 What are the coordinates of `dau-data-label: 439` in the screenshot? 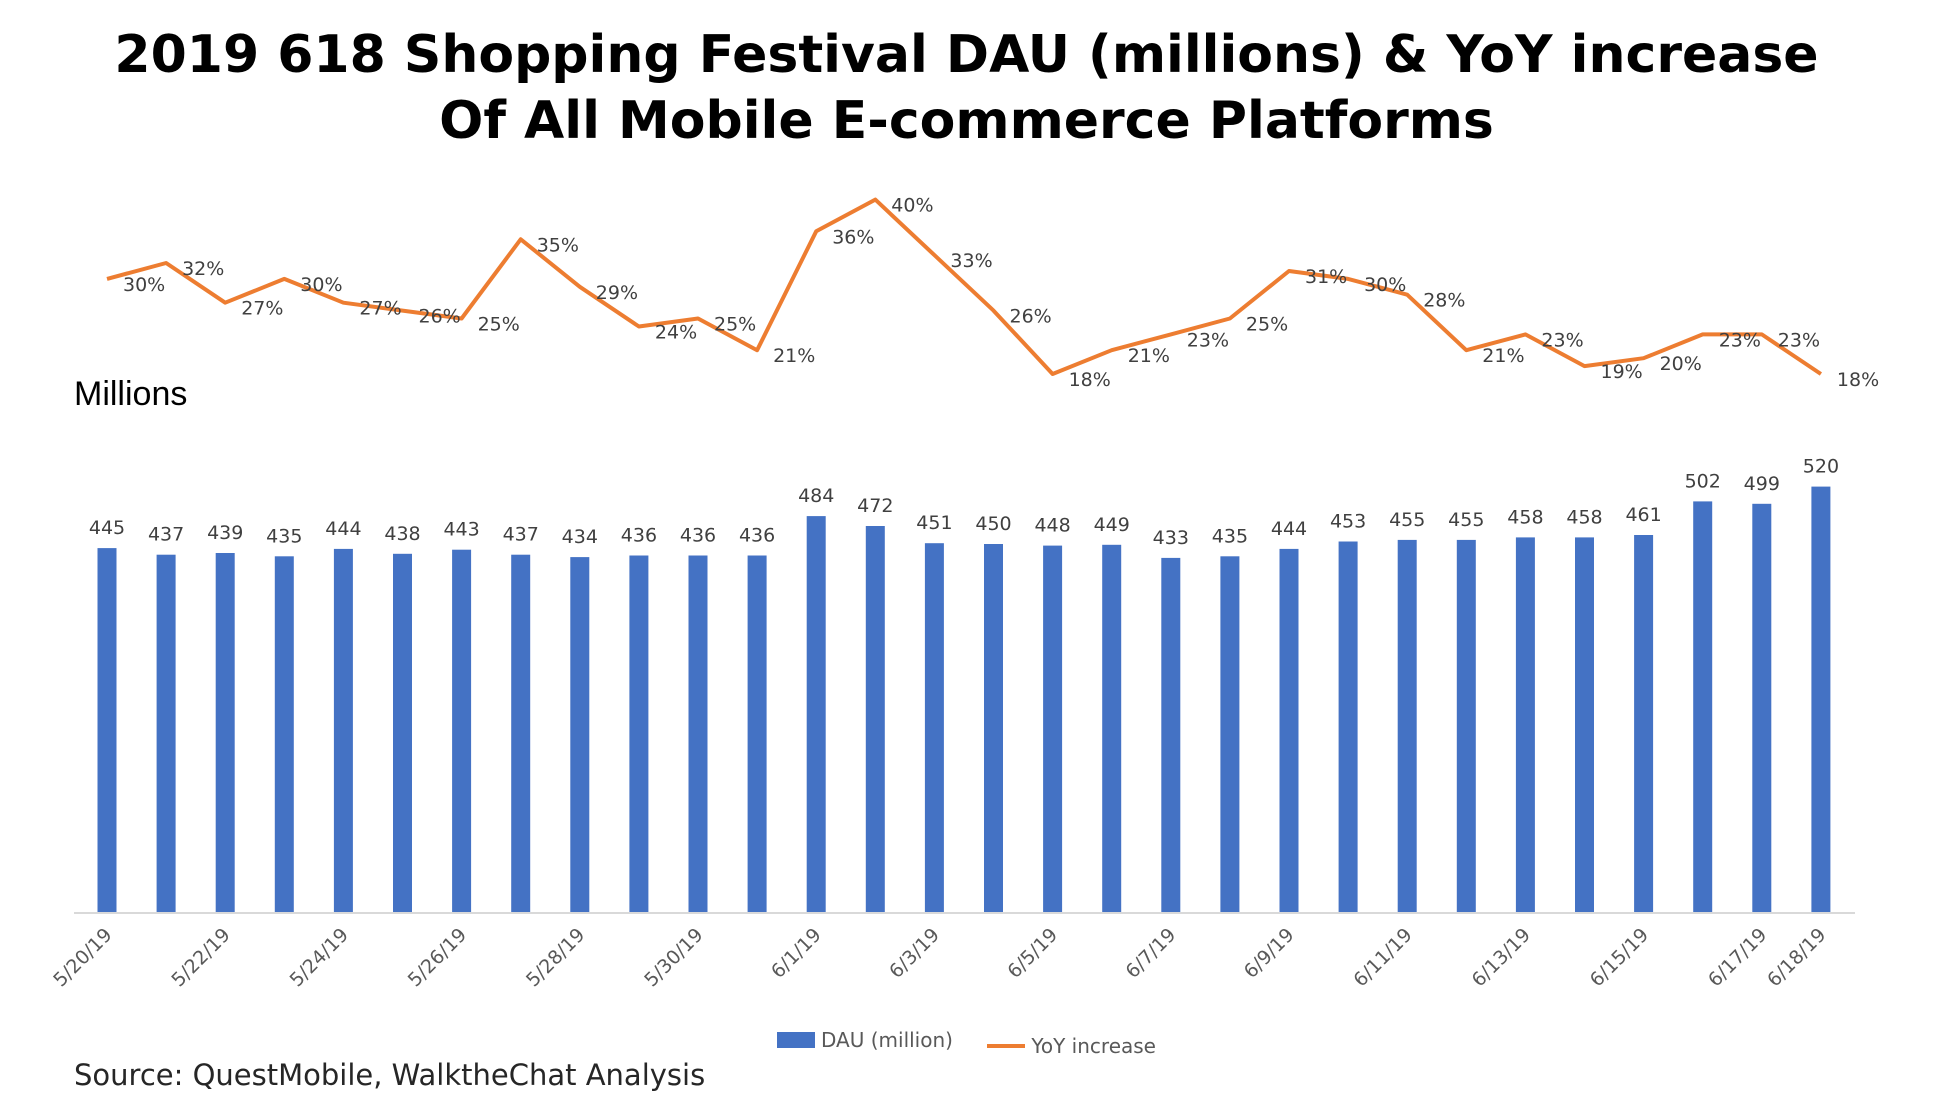 It's located at (225, 533).